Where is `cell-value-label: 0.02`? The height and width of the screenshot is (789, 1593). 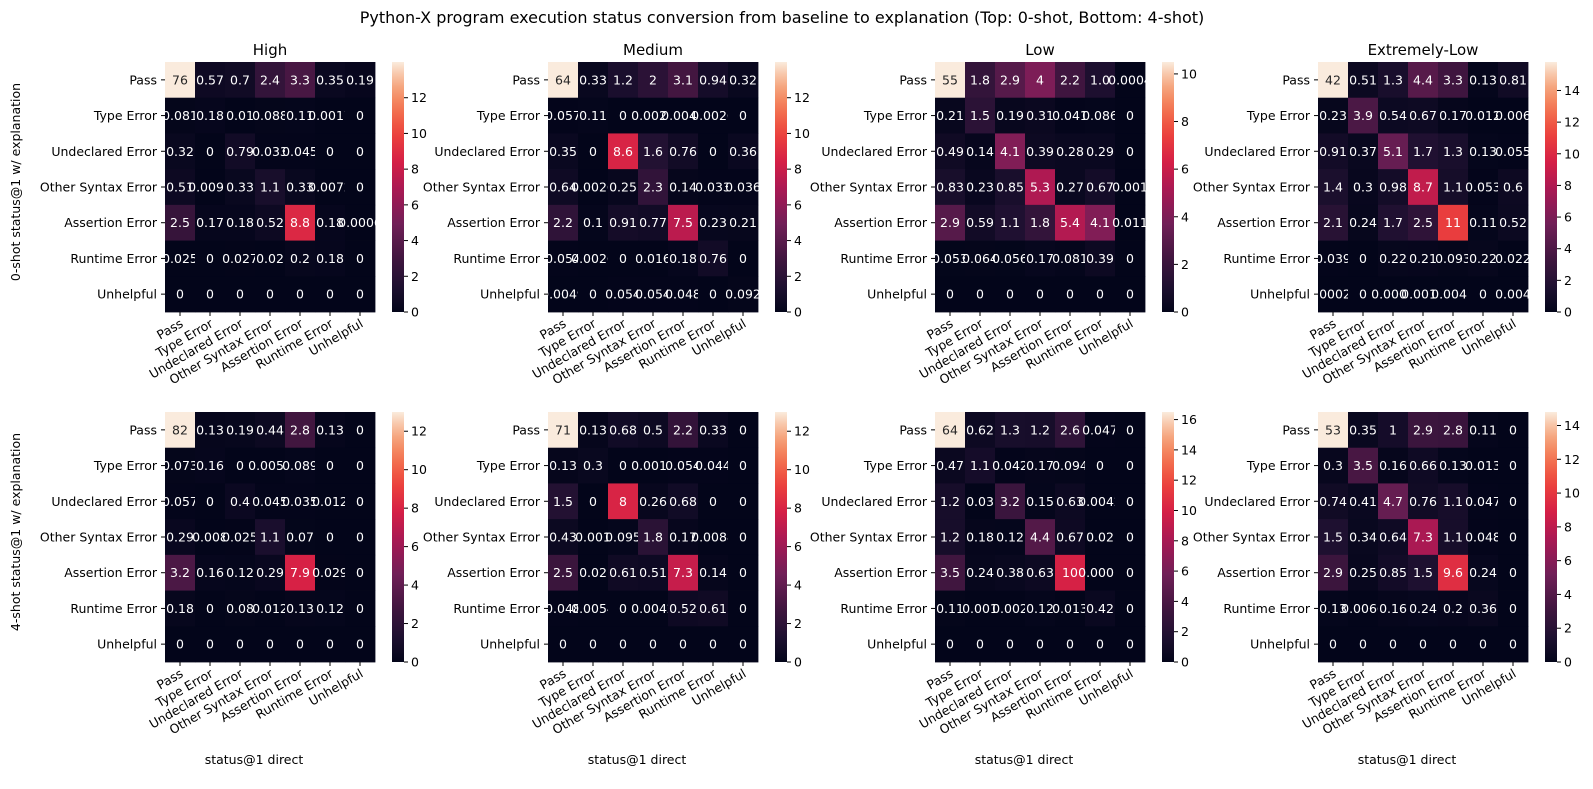 cell-value-label: 0.02 is located at coordinates (593, 572).